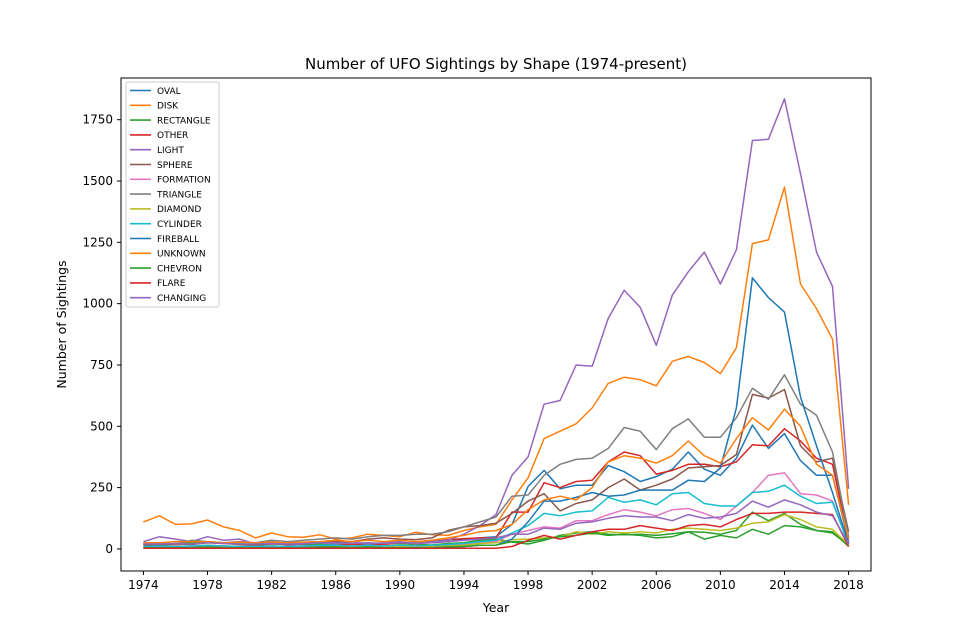 This screenshot has height=642, width=968. I want to click on legend-label-cylinder: CYLINDER, so click(179, 225).